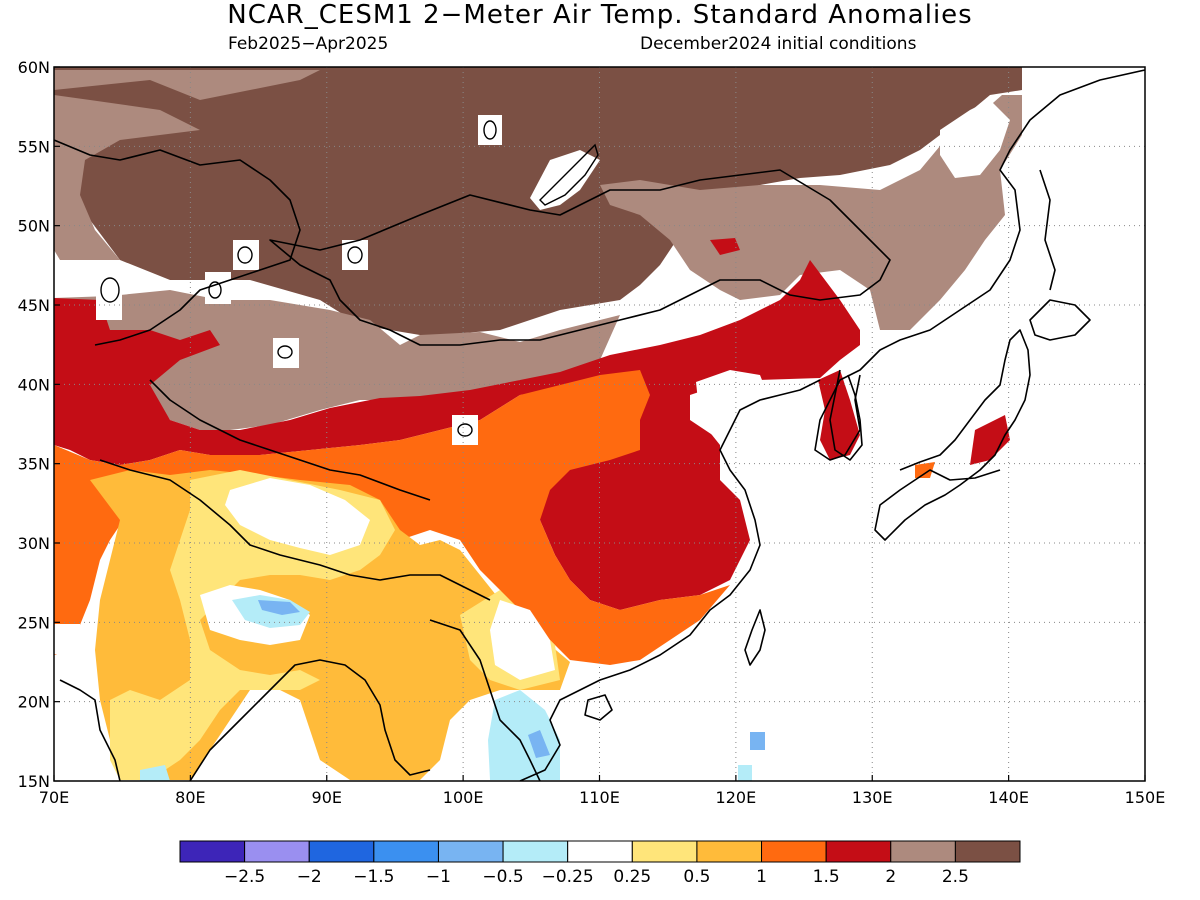 This screenshot has width=1200, height=900. What do you see at coordinates (670, 580) in the screenshot?
I see `china-coastline` at bounding box center [670, 580].